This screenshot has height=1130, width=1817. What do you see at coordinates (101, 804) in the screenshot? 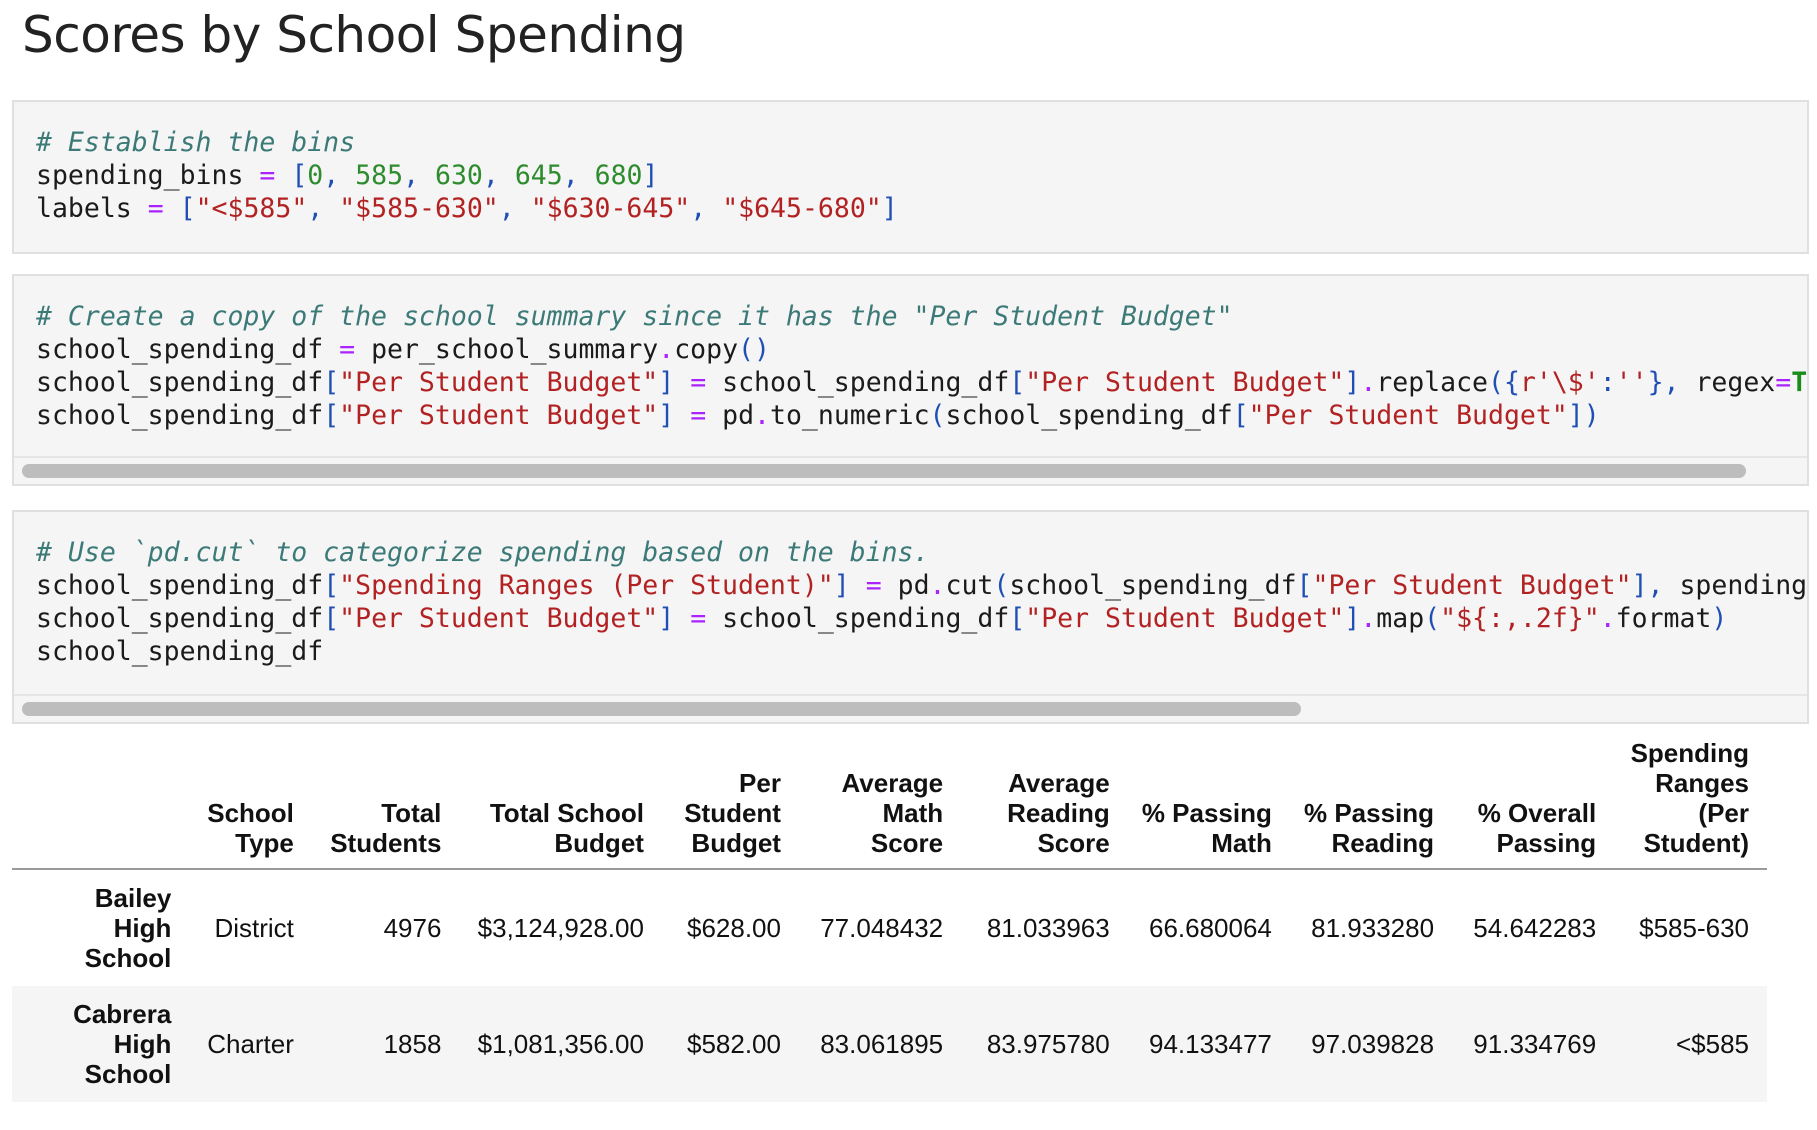
I see `index-header` at bounding box center [101, 804].